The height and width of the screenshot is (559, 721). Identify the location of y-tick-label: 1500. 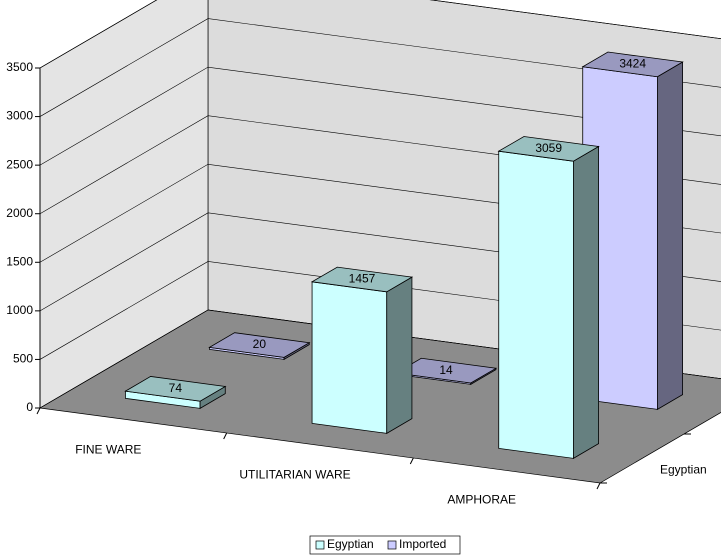
(19, 261).